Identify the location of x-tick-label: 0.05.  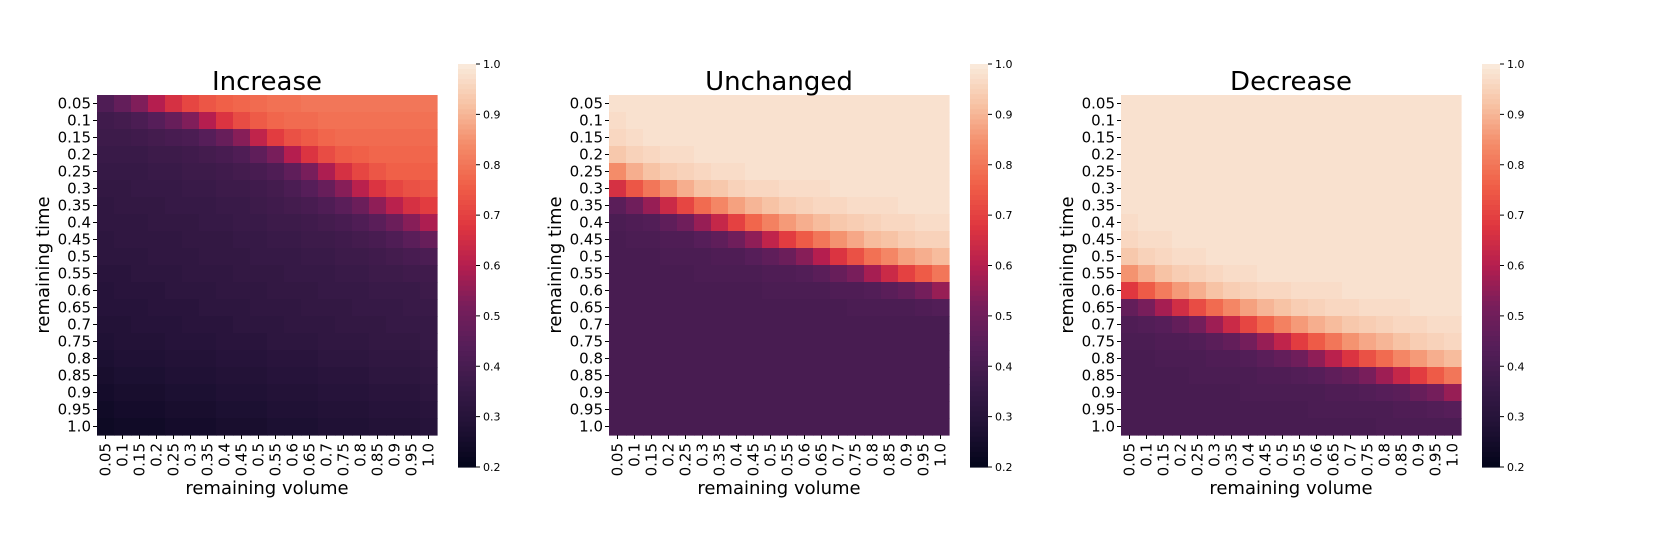
(106, 459).